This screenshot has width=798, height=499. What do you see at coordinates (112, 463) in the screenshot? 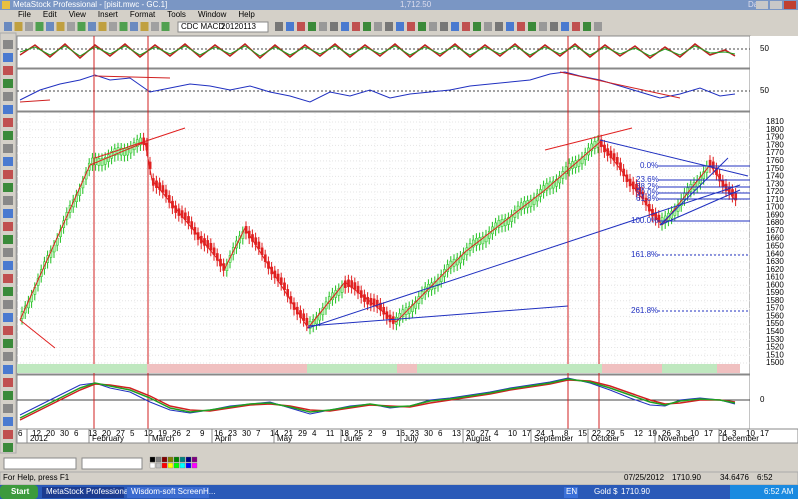
I see `line-width` at bounding box center [112, 463].